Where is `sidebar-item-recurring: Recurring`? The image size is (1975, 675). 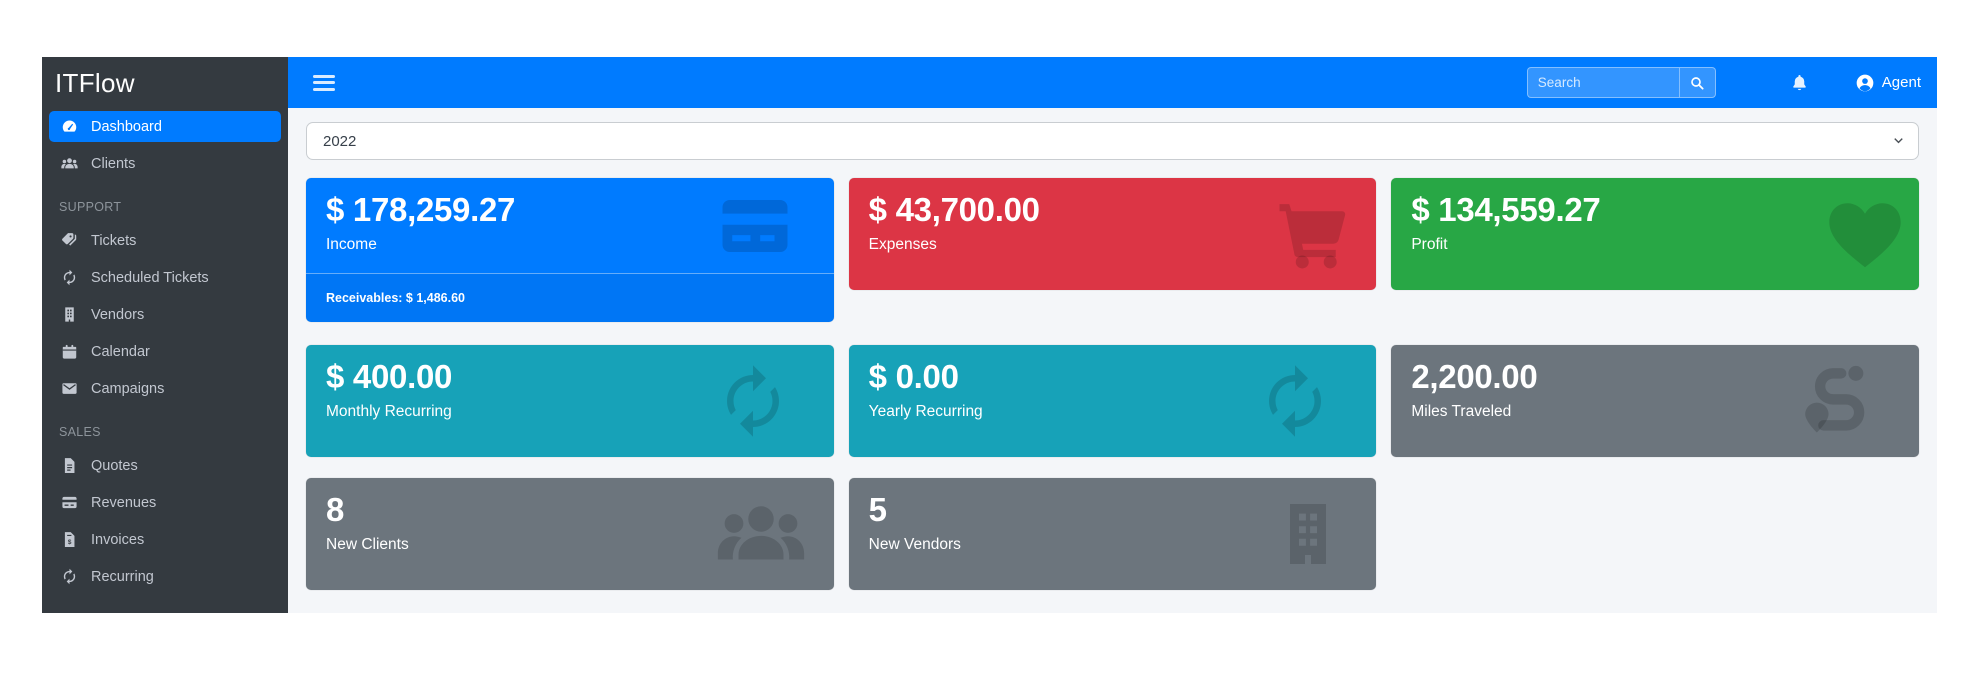
sidebar-item-recurring: Recurring is located at coordinates (165, 576).